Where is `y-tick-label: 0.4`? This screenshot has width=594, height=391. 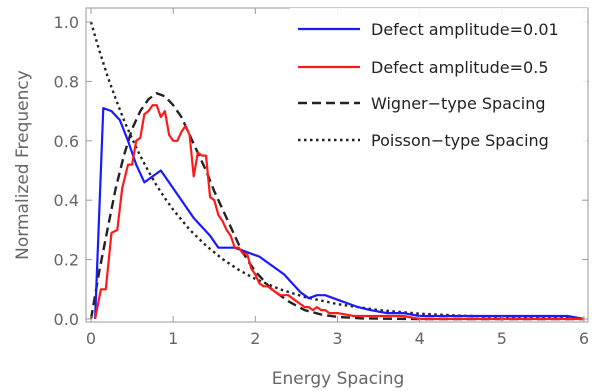
y-tick-label: 0.4 is located at coordinates (66, 200).